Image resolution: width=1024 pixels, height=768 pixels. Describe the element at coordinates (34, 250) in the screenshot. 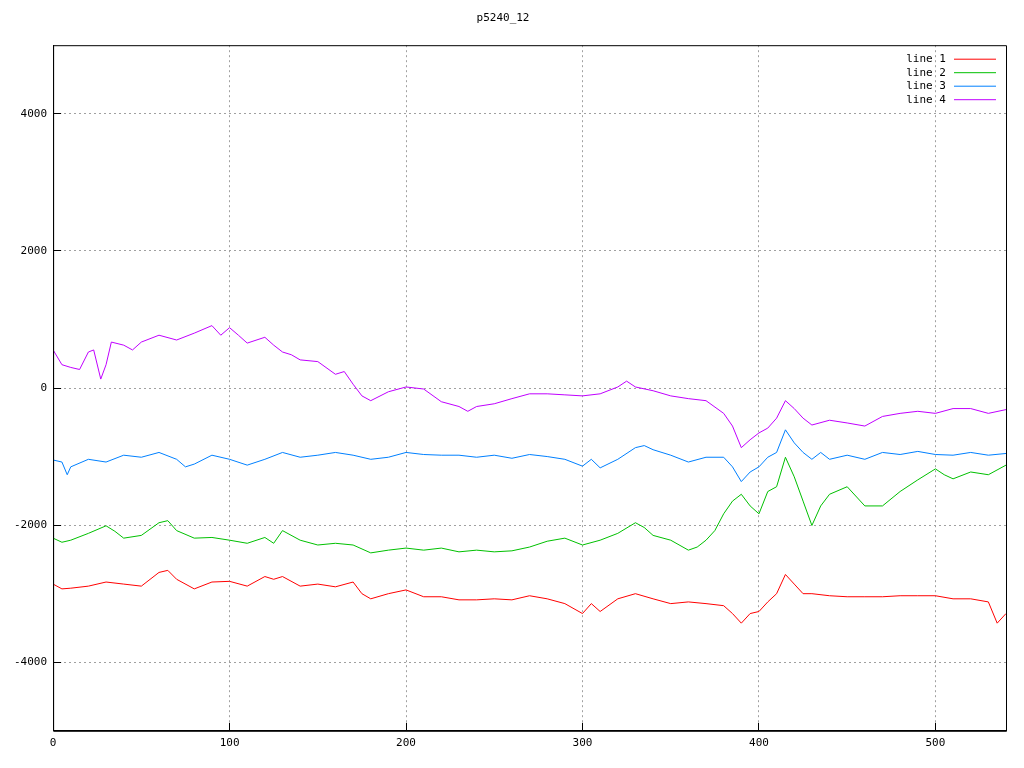

I see `y-tick-label: 2000` at that location.